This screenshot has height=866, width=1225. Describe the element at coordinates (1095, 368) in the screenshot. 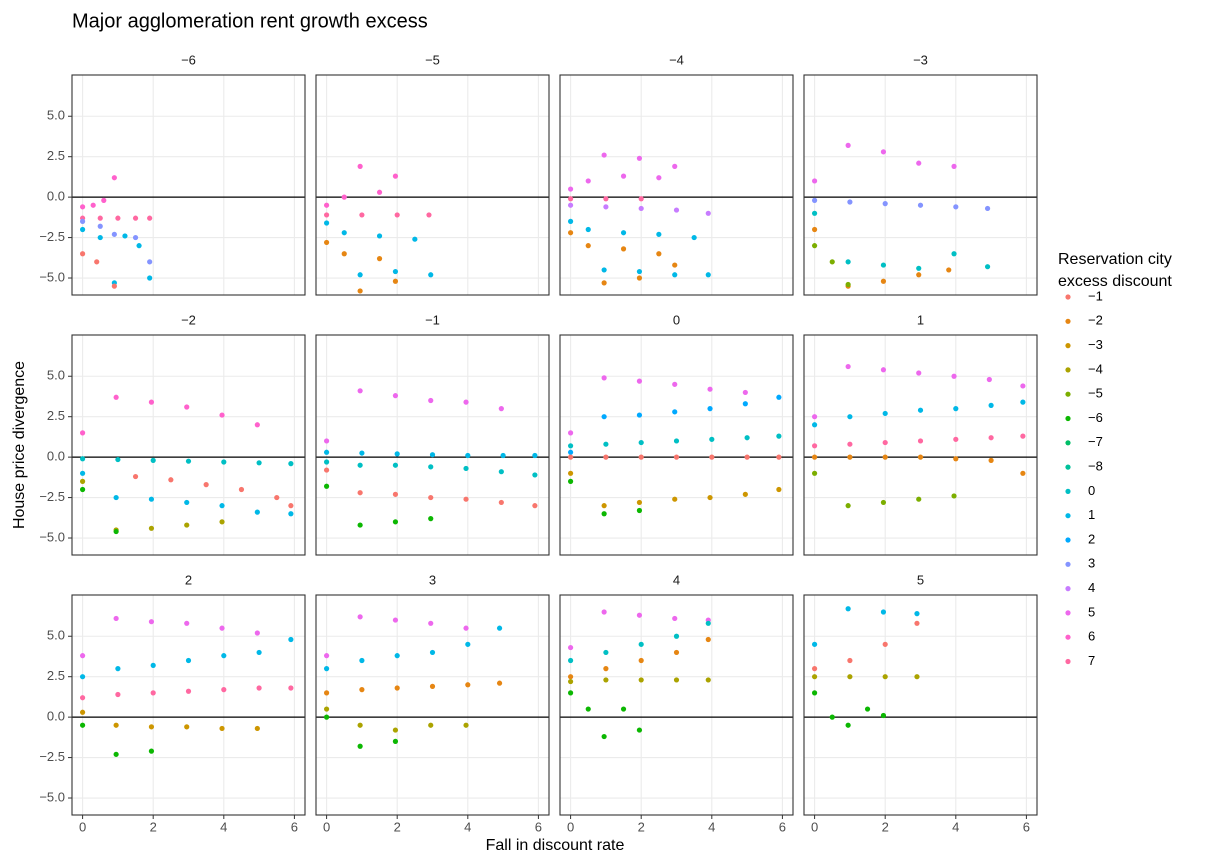

I see `legend-label: −4` at that location.